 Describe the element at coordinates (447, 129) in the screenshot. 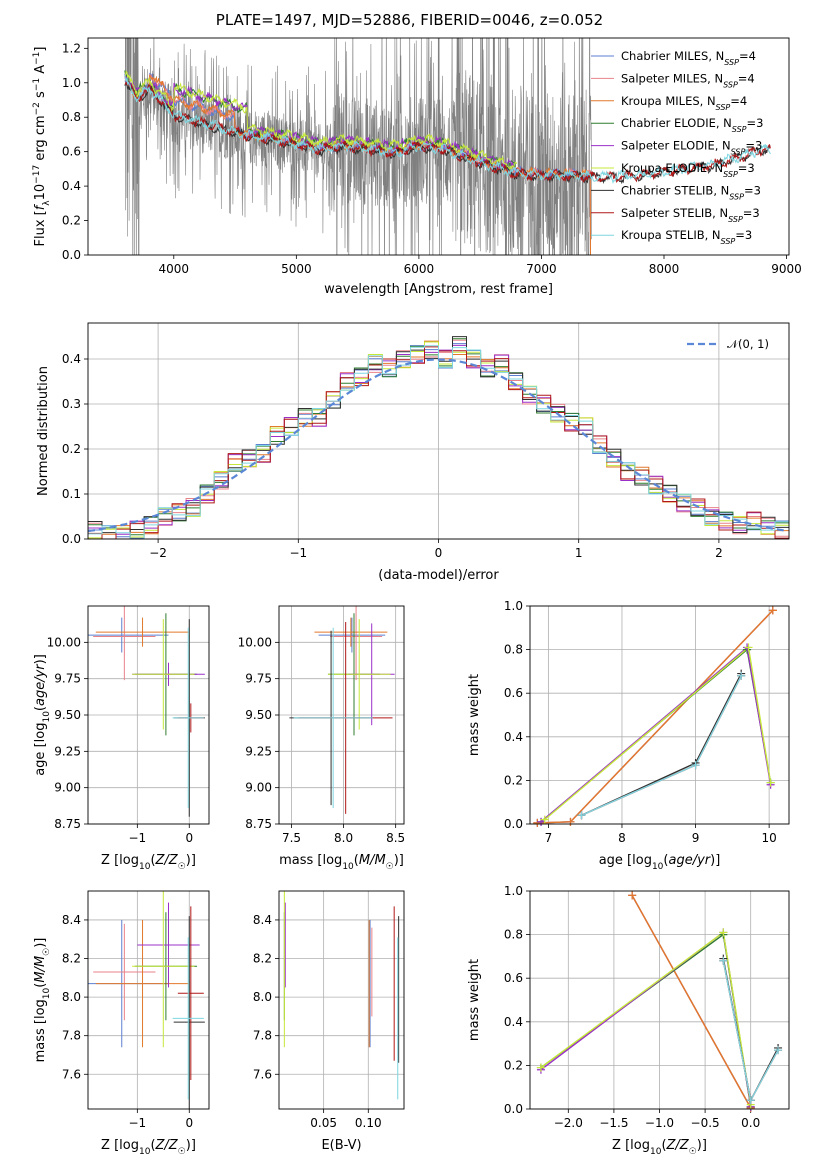

I see `model-spectrum-line` at that location.